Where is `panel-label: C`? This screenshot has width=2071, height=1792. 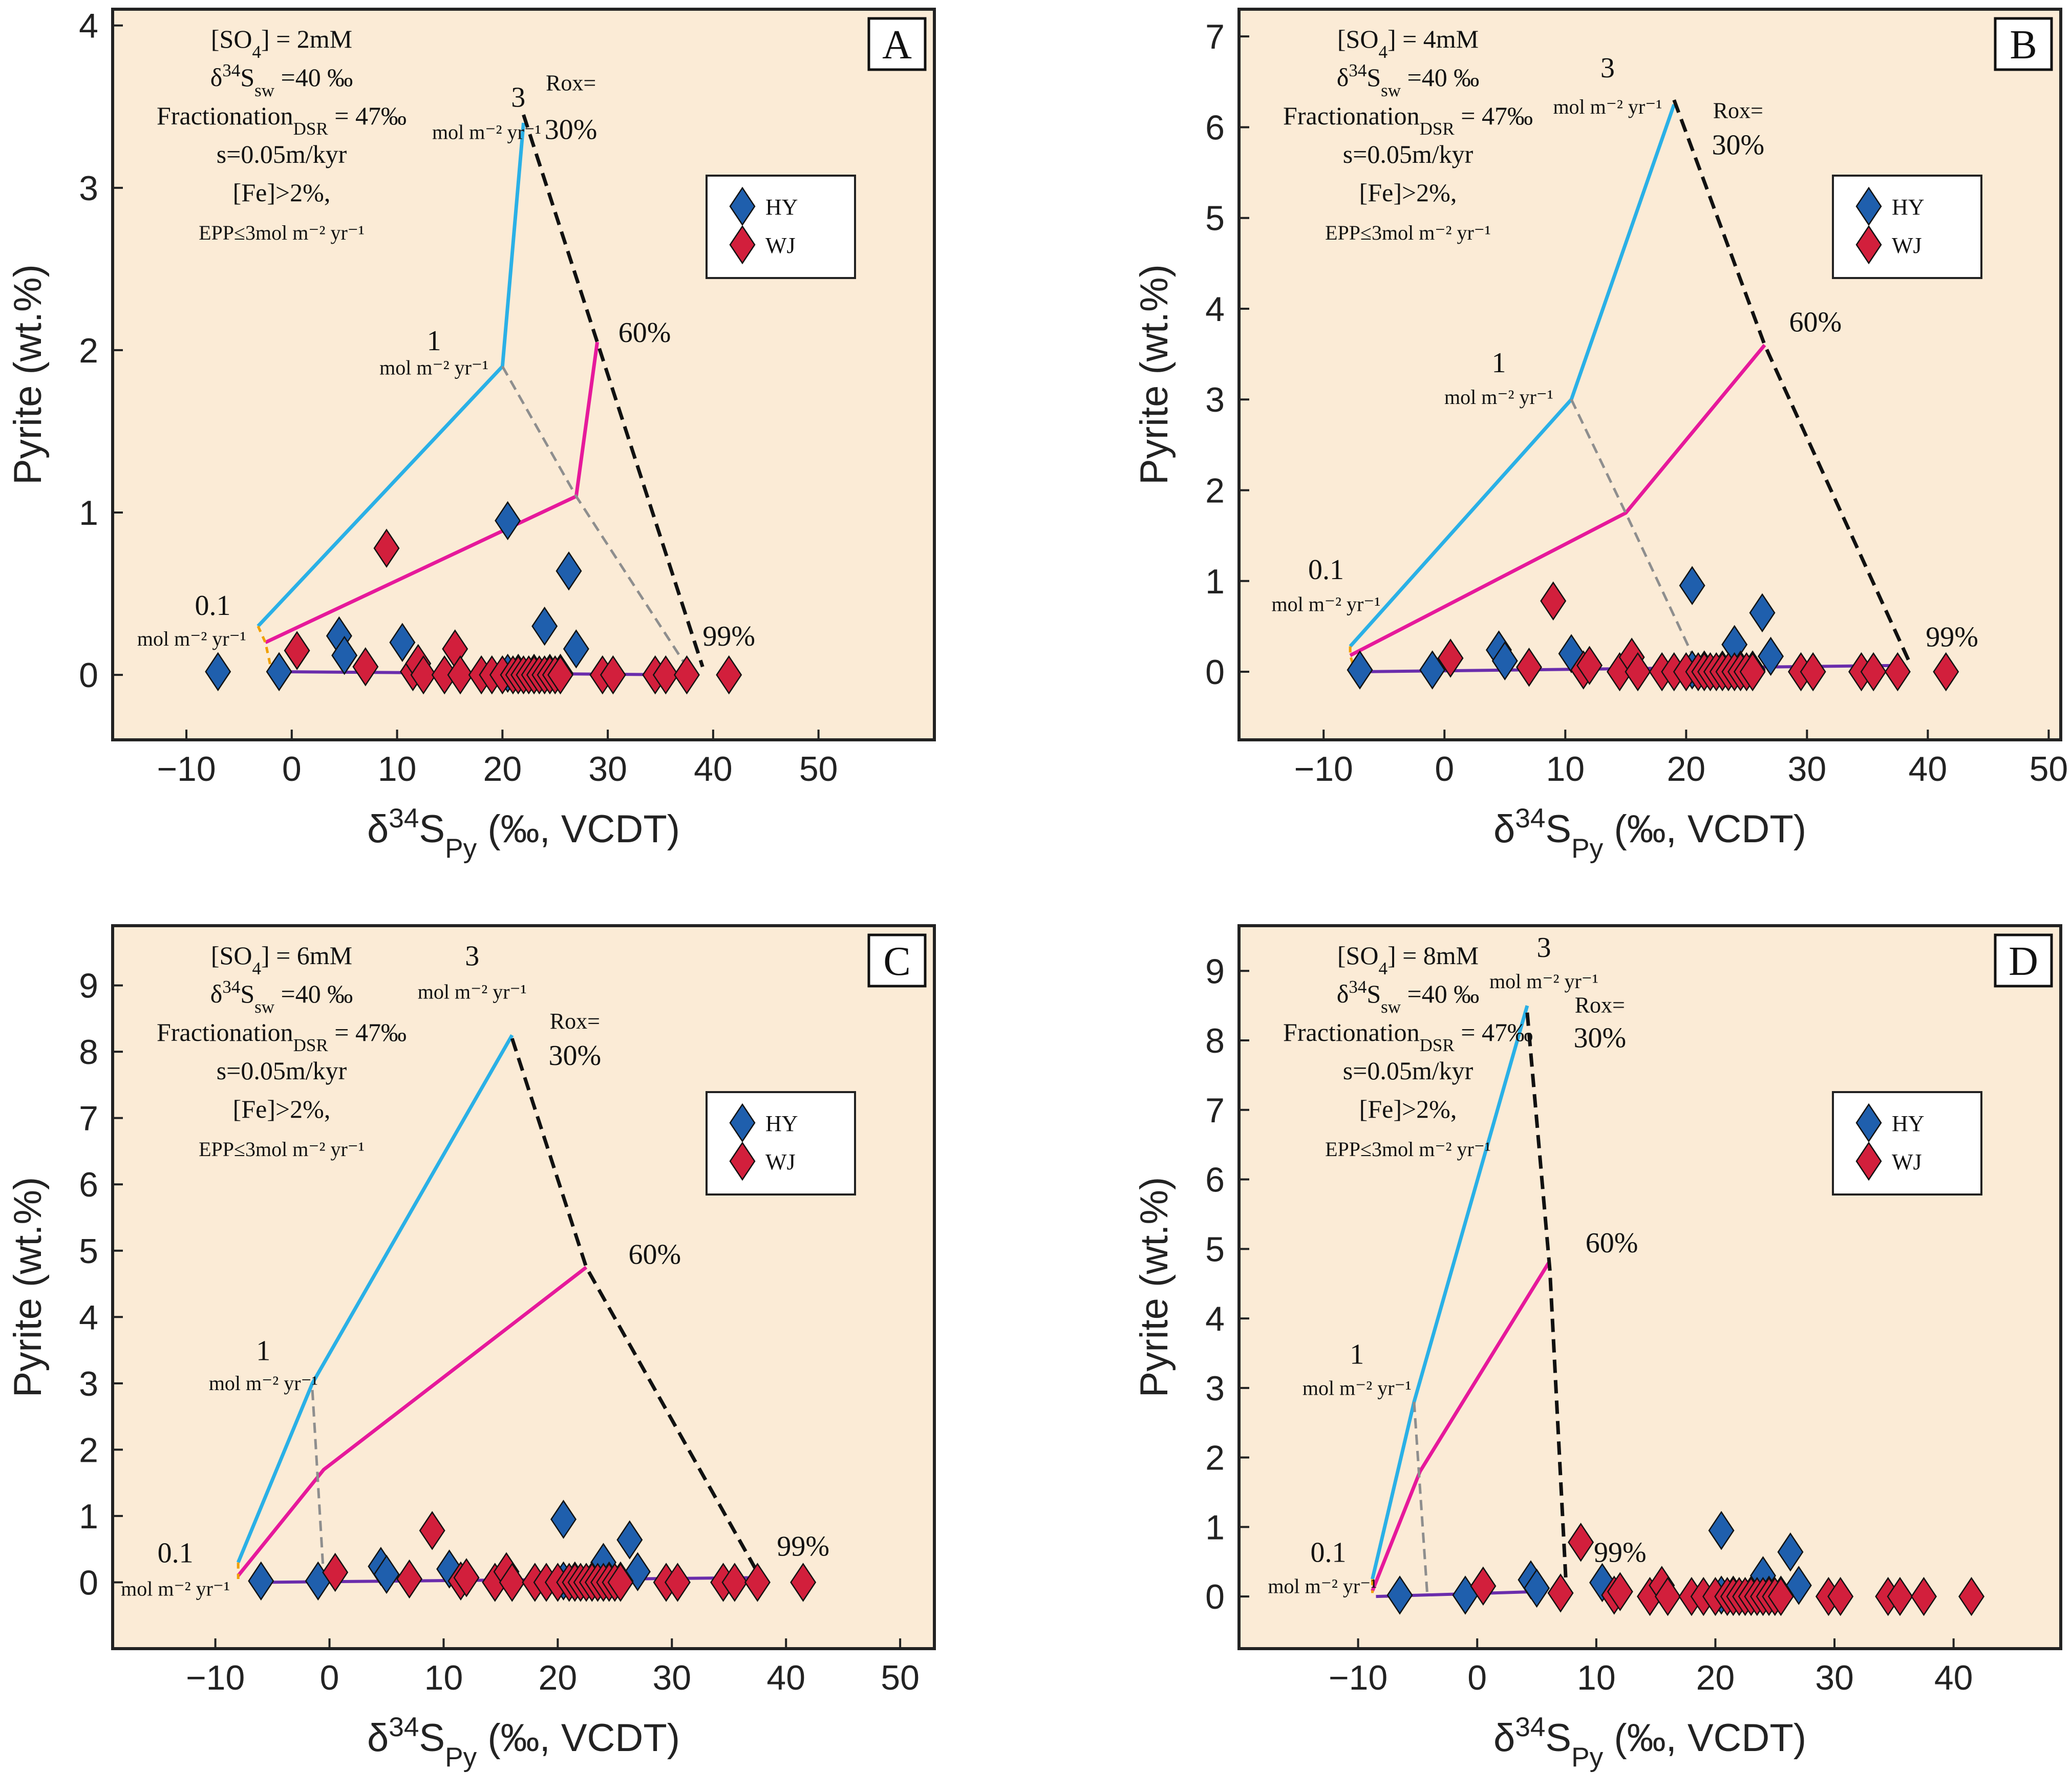
panel-label: C is located at coordinates (896, 961).